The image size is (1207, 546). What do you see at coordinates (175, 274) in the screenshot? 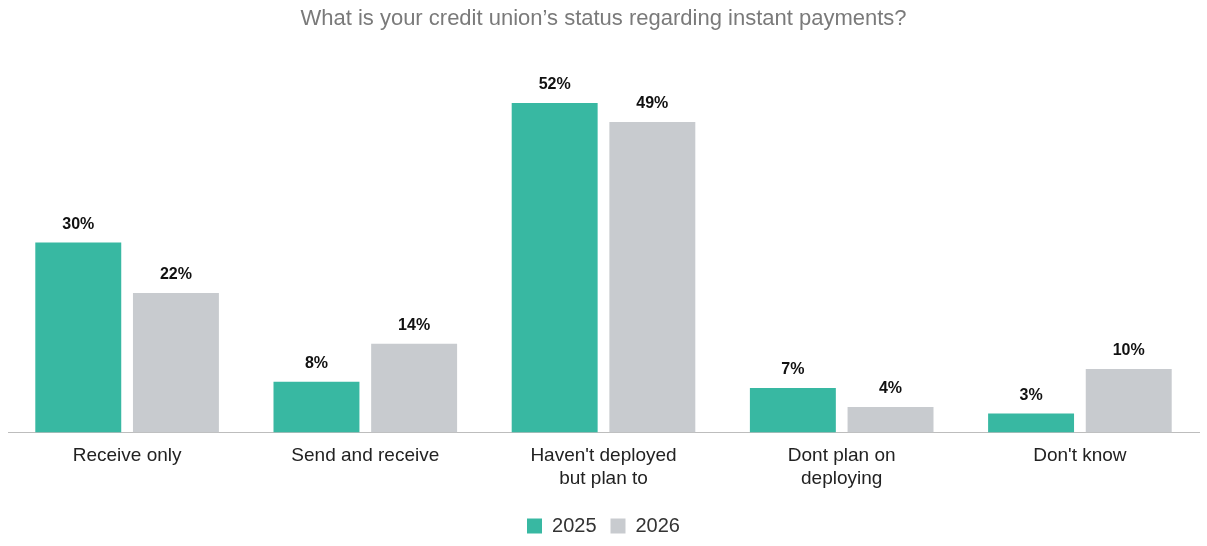
I see `data-label: 22%` at bounding box center [175, 274].